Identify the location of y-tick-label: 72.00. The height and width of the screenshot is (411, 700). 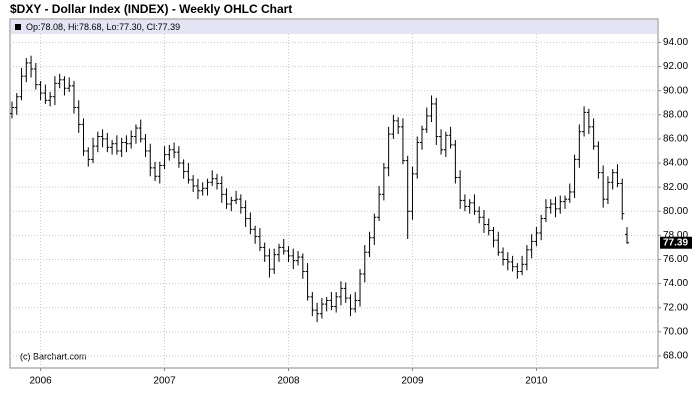
(675, 307).